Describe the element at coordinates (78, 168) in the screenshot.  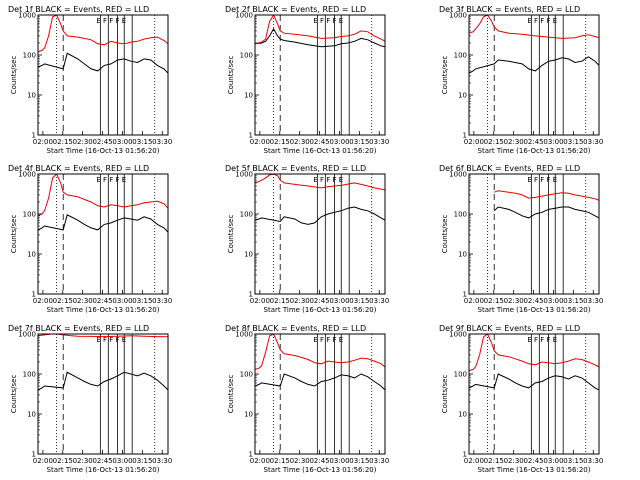
I see `panel-title: Det 4f BLACK = Events, RED = LLD` at that location.